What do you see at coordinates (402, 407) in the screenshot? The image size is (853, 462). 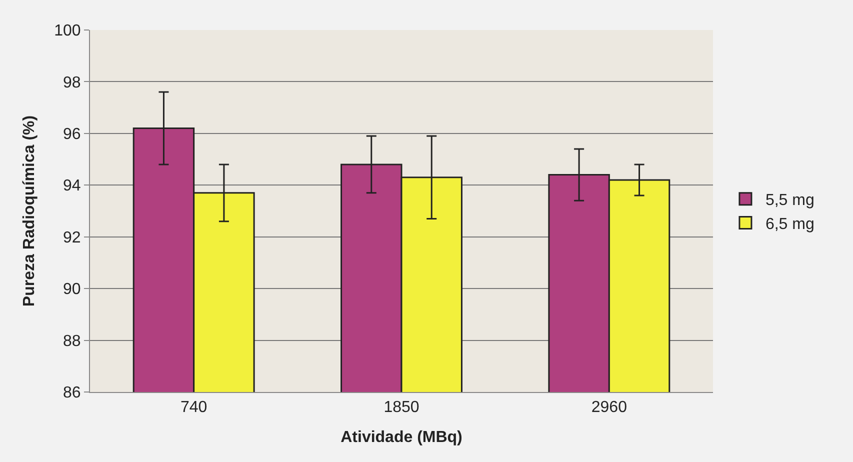 I see `x-tick-label: 1850` at bounding box center [402, 407].